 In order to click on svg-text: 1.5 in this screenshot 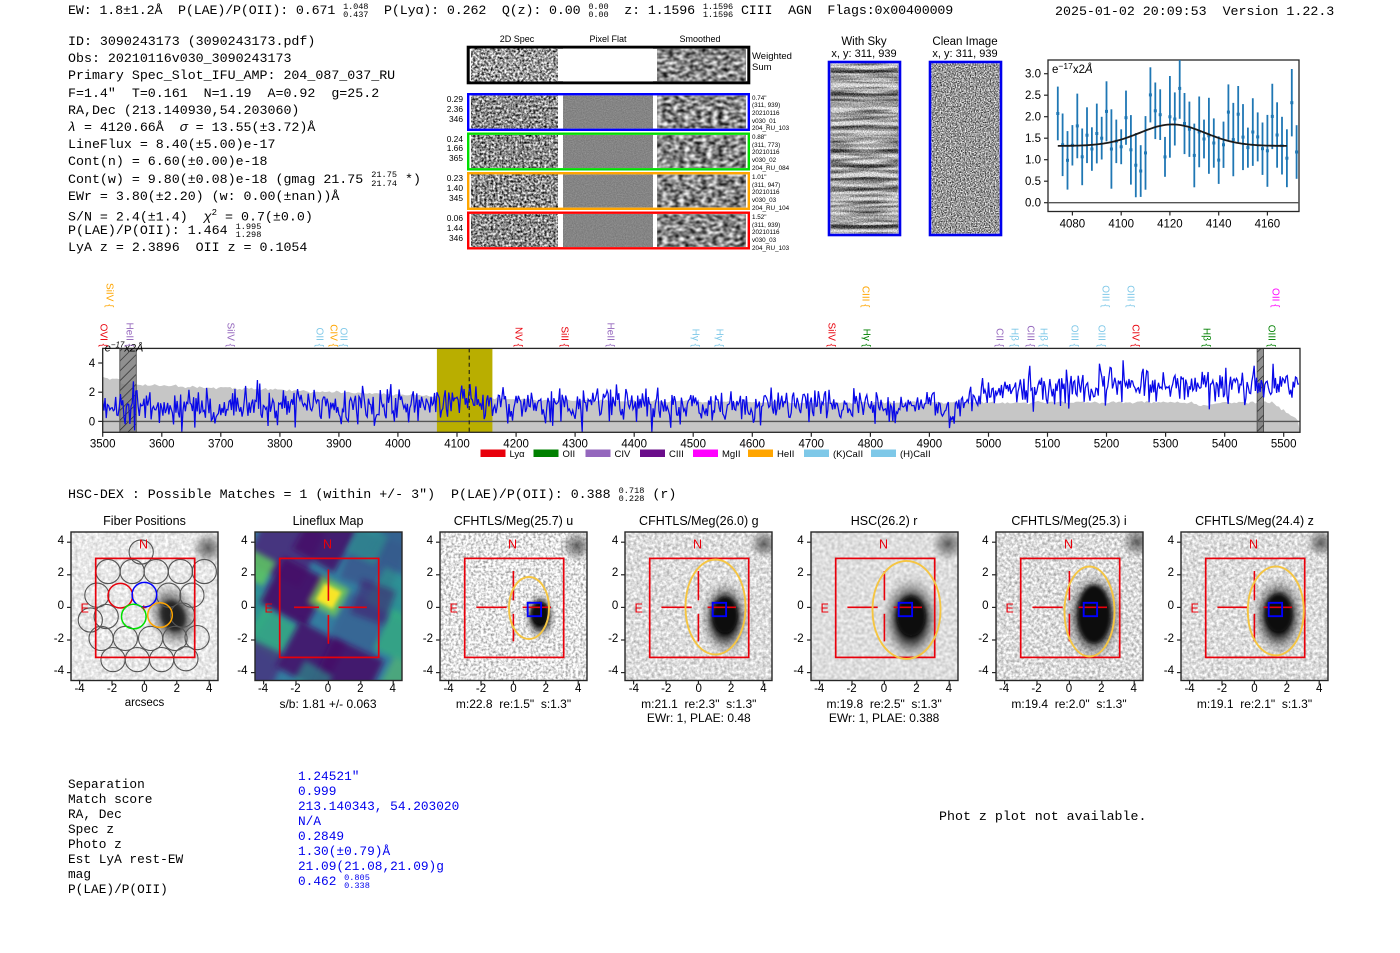, I will do `click(1033, 139)`.